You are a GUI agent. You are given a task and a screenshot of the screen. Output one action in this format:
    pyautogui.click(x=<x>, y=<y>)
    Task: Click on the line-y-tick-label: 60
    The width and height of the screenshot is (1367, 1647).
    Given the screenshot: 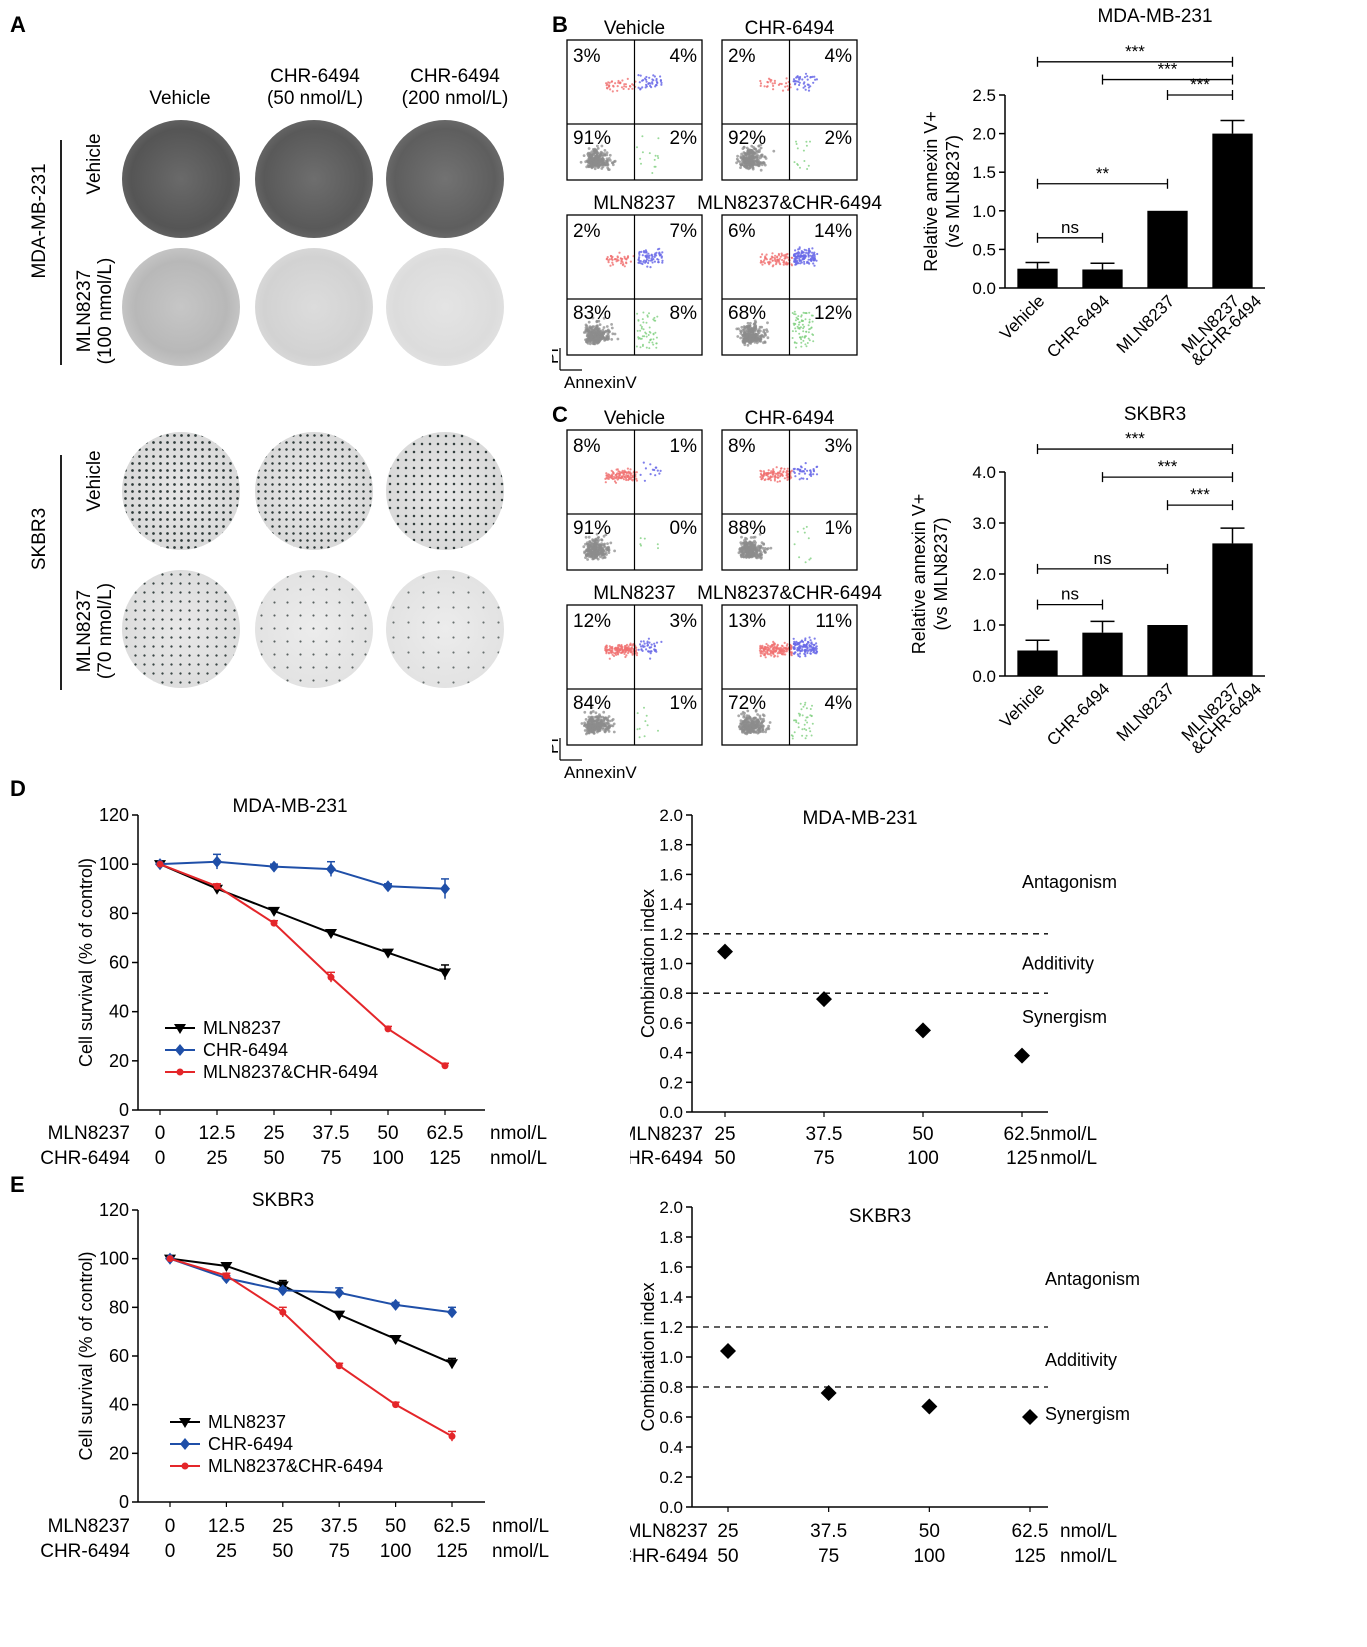 What is the action you would take?
    pyautogui.click(x=119, y=963)
    